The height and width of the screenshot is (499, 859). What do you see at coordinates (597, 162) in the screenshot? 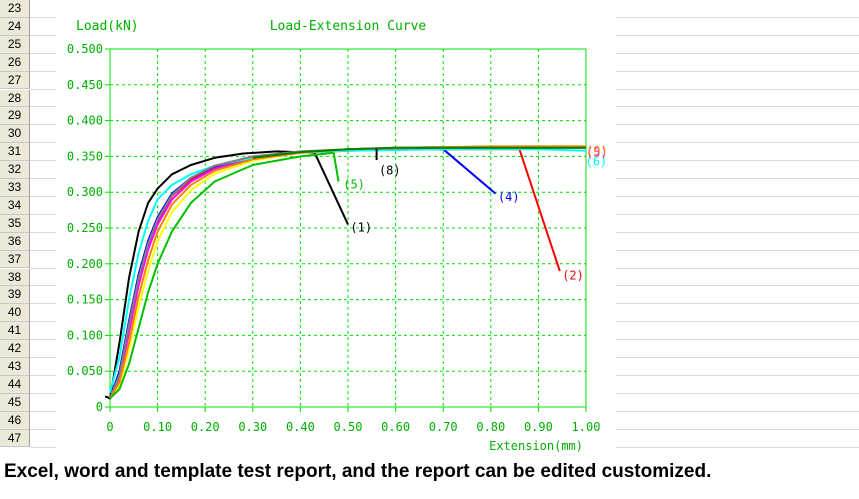
I see `series-annotation: (6)` at bounding box center [597, 162].